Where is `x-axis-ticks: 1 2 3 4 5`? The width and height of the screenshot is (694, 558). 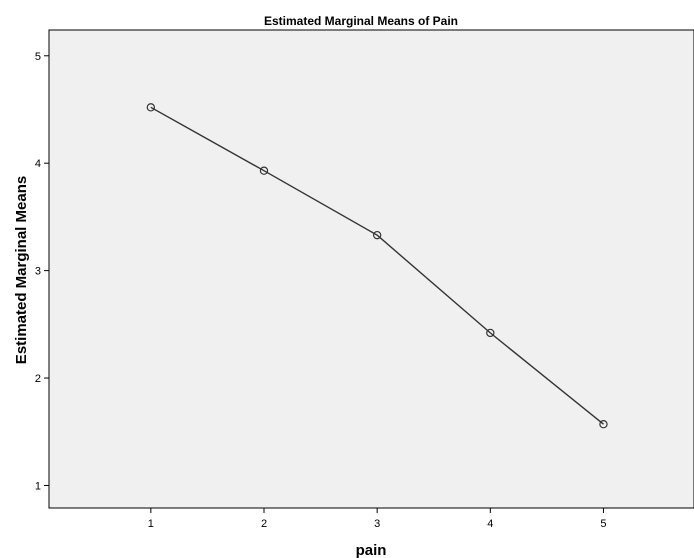 x-axis-ticks: 1 2 3 4 5 is located at coordinates (377, 519).